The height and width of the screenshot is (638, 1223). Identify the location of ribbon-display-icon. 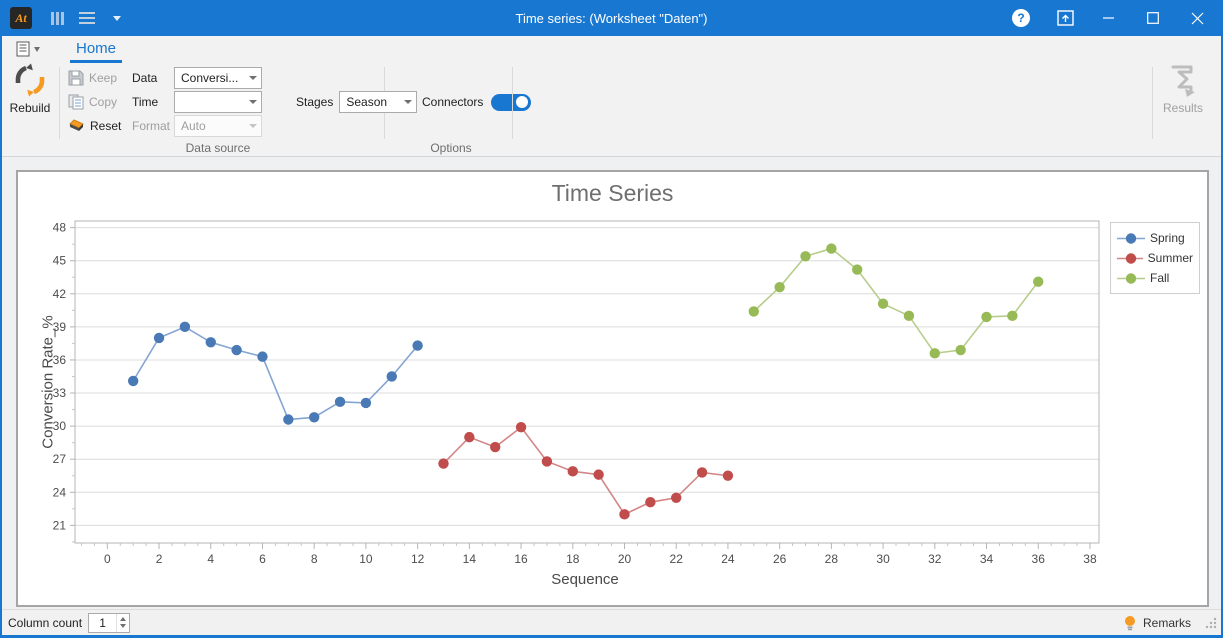
(1065, 18).